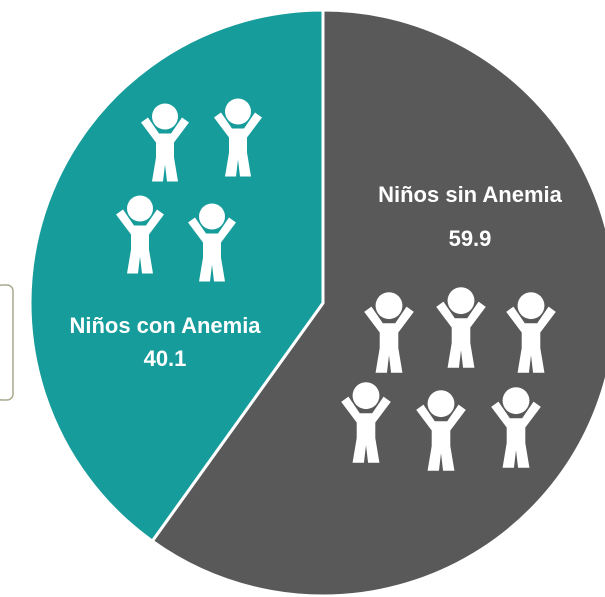  Describe the element at coordinates (470, 194) in the screenshot. I see `slice-label: Niños sin Anemia` at that location.